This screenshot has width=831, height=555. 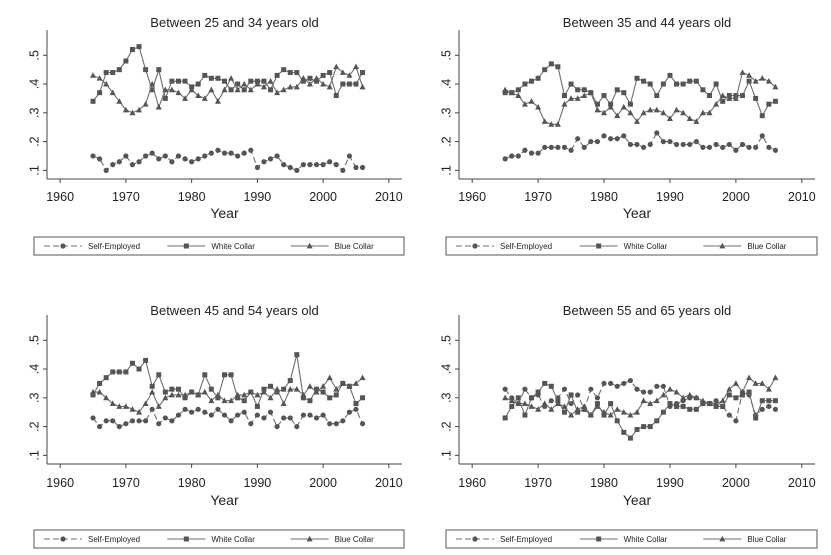 I want to click on chart-legend: Self-Employed White Collar Blue Collar, so click(x=631, y=246).